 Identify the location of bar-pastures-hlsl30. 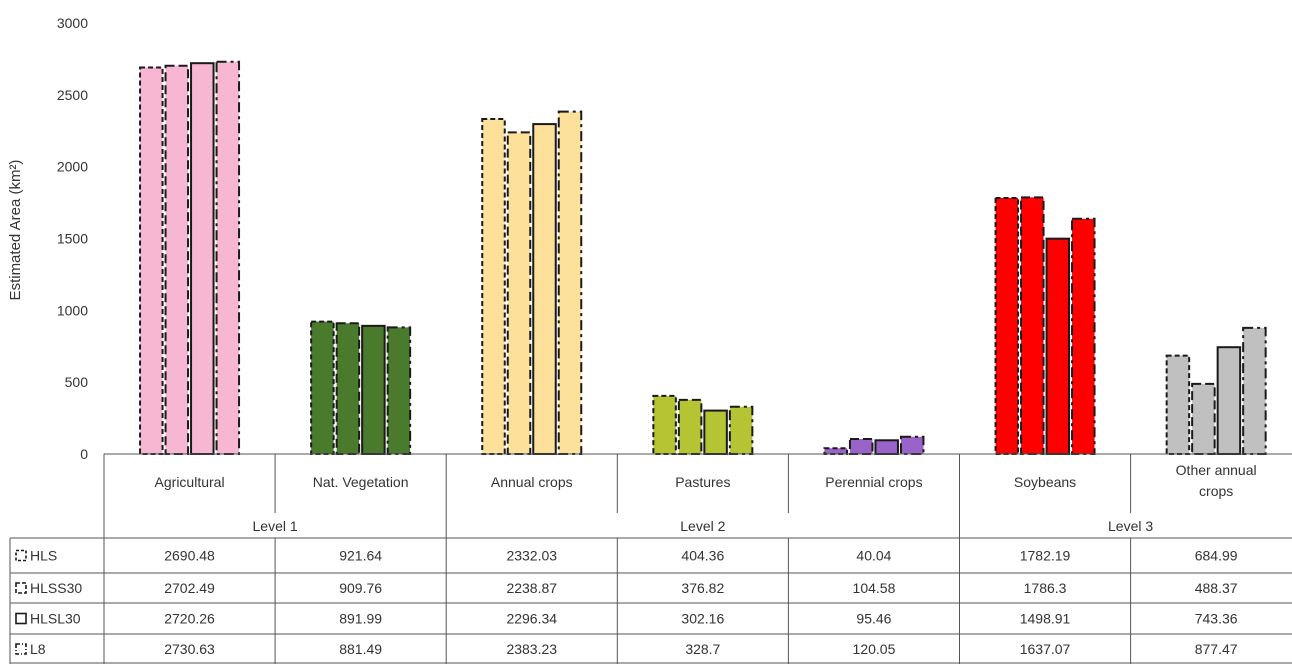
(715, 432).